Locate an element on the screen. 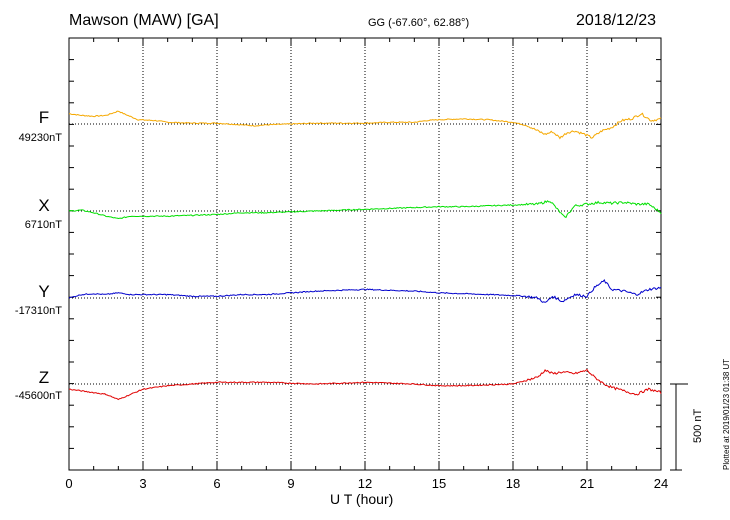  series-line-f is located at coordinates (365, 125).